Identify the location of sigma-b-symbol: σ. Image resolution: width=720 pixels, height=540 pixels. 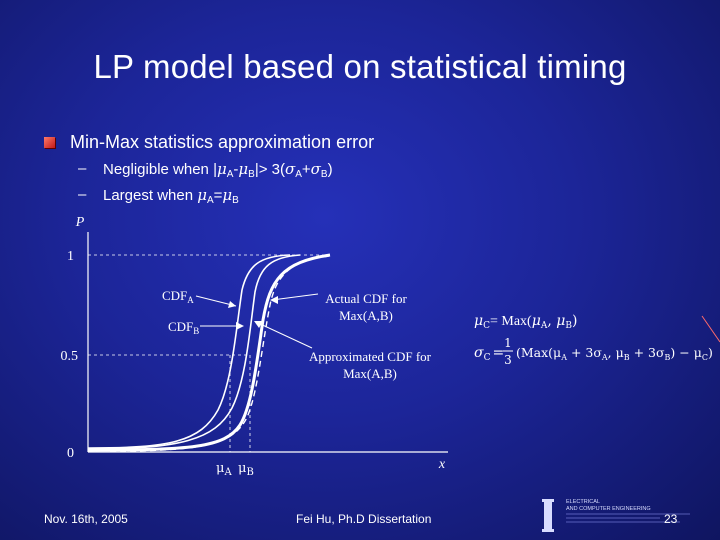
(315, 169).